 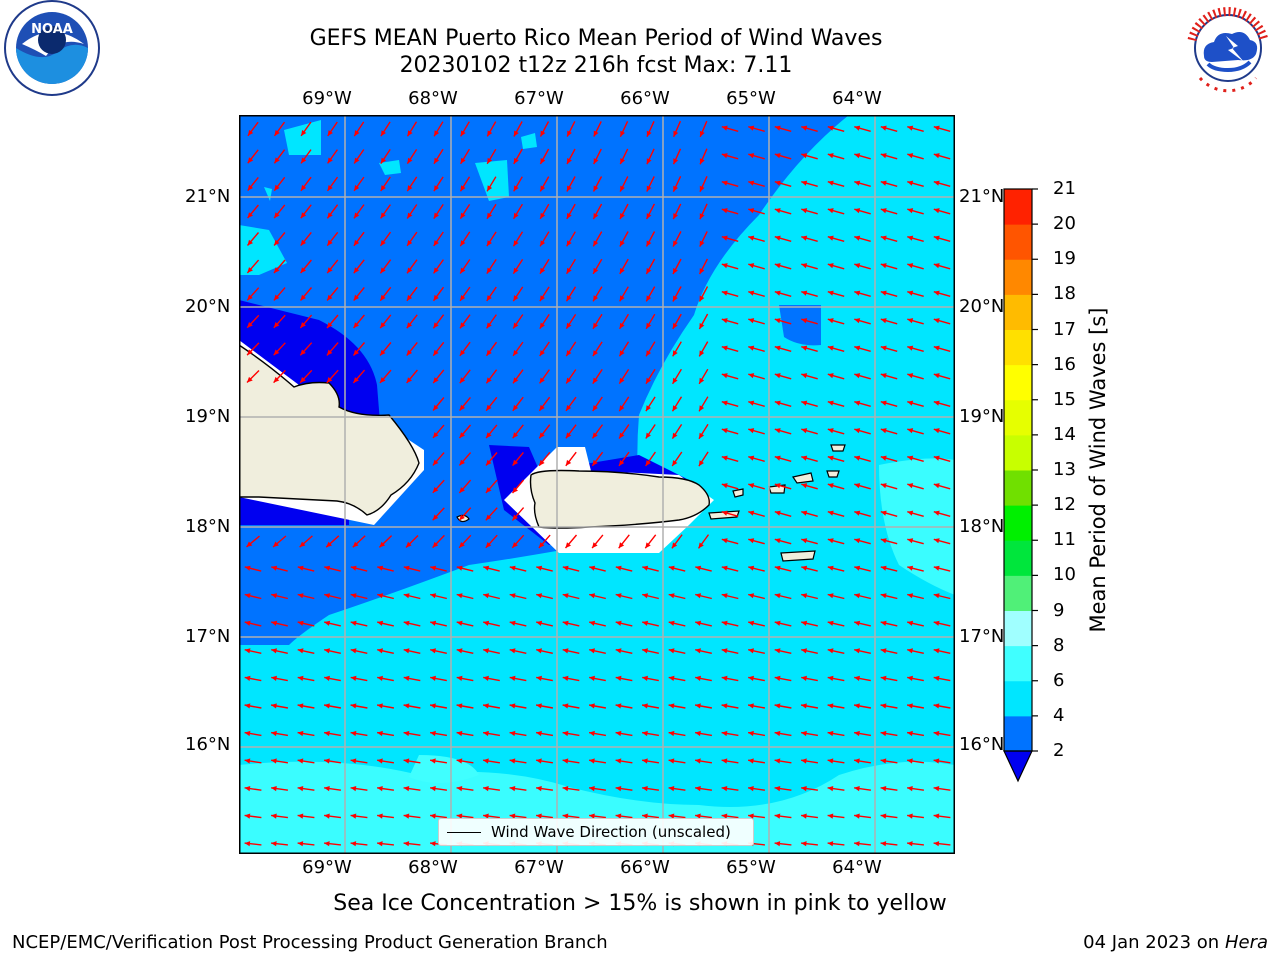 What do you see at coordinates (982, 306) in the screenshot?
I see `lat-tick-right: 20°N` at bounding box center [982, 306].